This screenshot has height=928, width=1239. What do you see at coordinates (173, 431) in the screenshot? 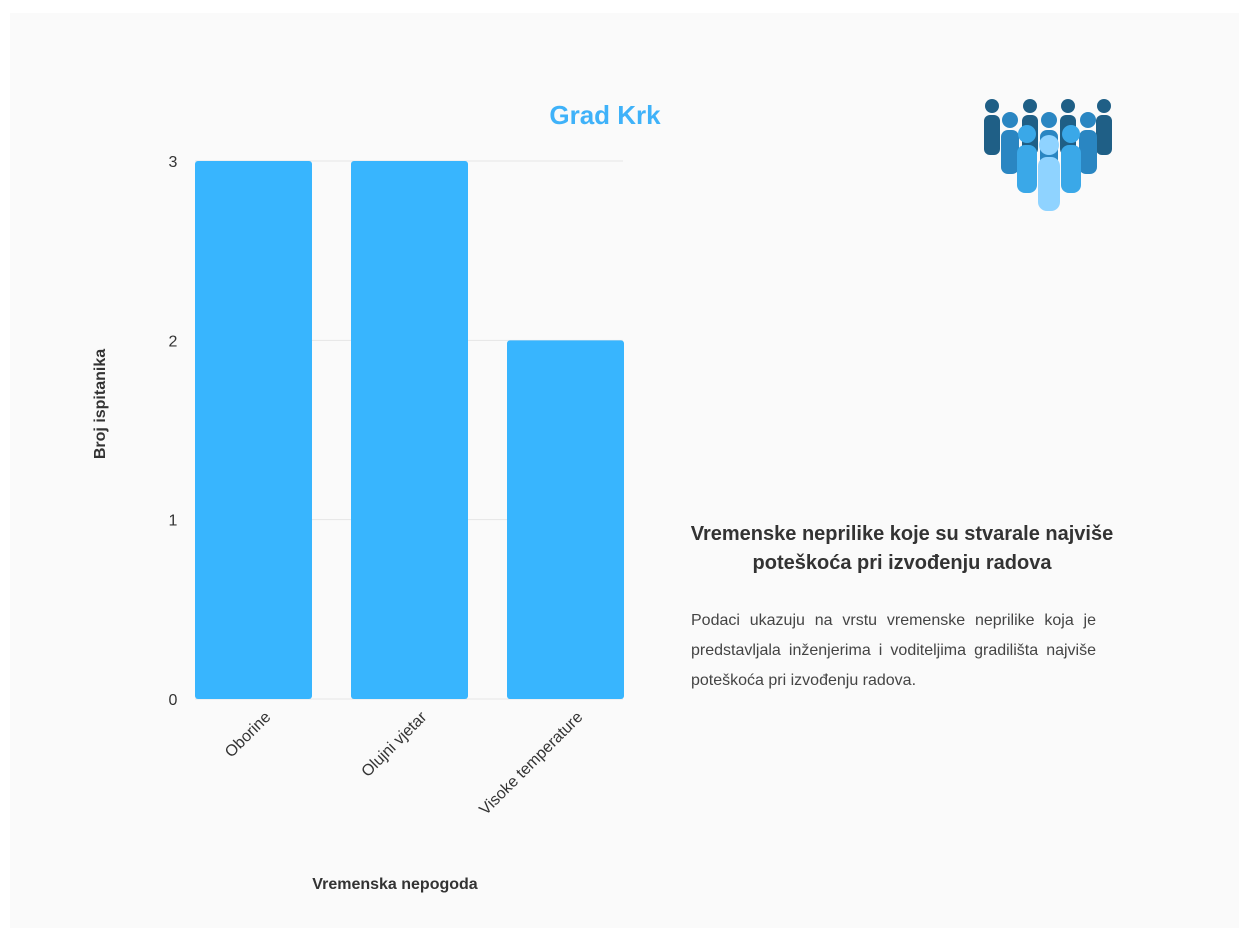
I see `y-tick-labels: 0 1 2 3` at bounding box center [173, 431].